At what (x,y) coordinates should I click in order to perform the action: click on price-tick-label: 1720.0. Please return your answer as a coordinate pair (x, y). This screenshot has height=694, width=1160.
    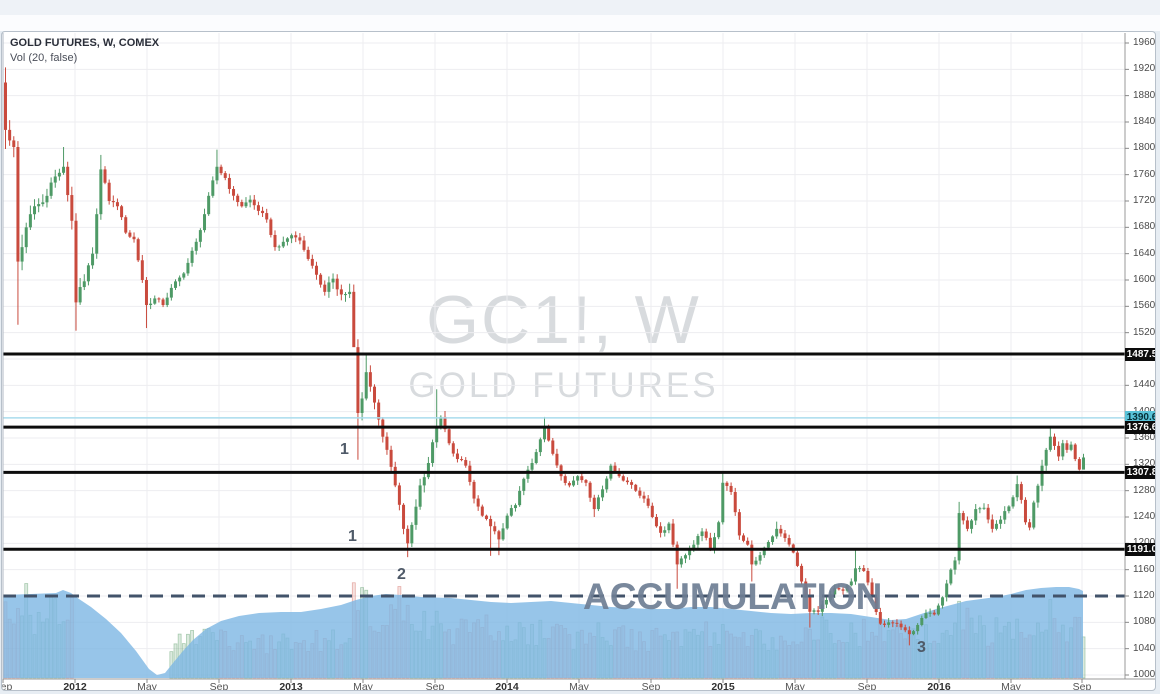
    Looking at the image, I should click on (1144, 200).